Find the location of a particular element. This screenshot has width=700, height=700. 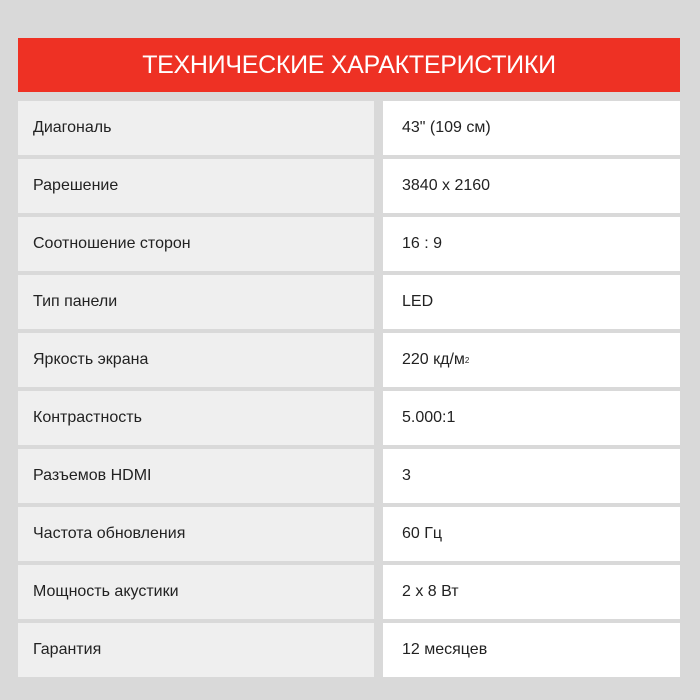

spec-label: Гарантия is located at coordinates (196, 650).